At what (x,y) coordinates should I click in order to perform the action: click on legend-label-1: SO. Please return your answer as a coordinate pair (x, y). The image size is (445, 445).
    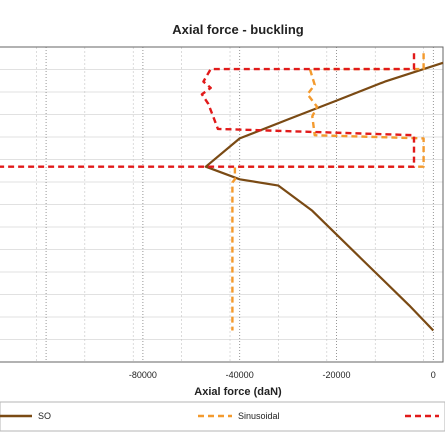
    Looking at the image, I should click on (44, 416).